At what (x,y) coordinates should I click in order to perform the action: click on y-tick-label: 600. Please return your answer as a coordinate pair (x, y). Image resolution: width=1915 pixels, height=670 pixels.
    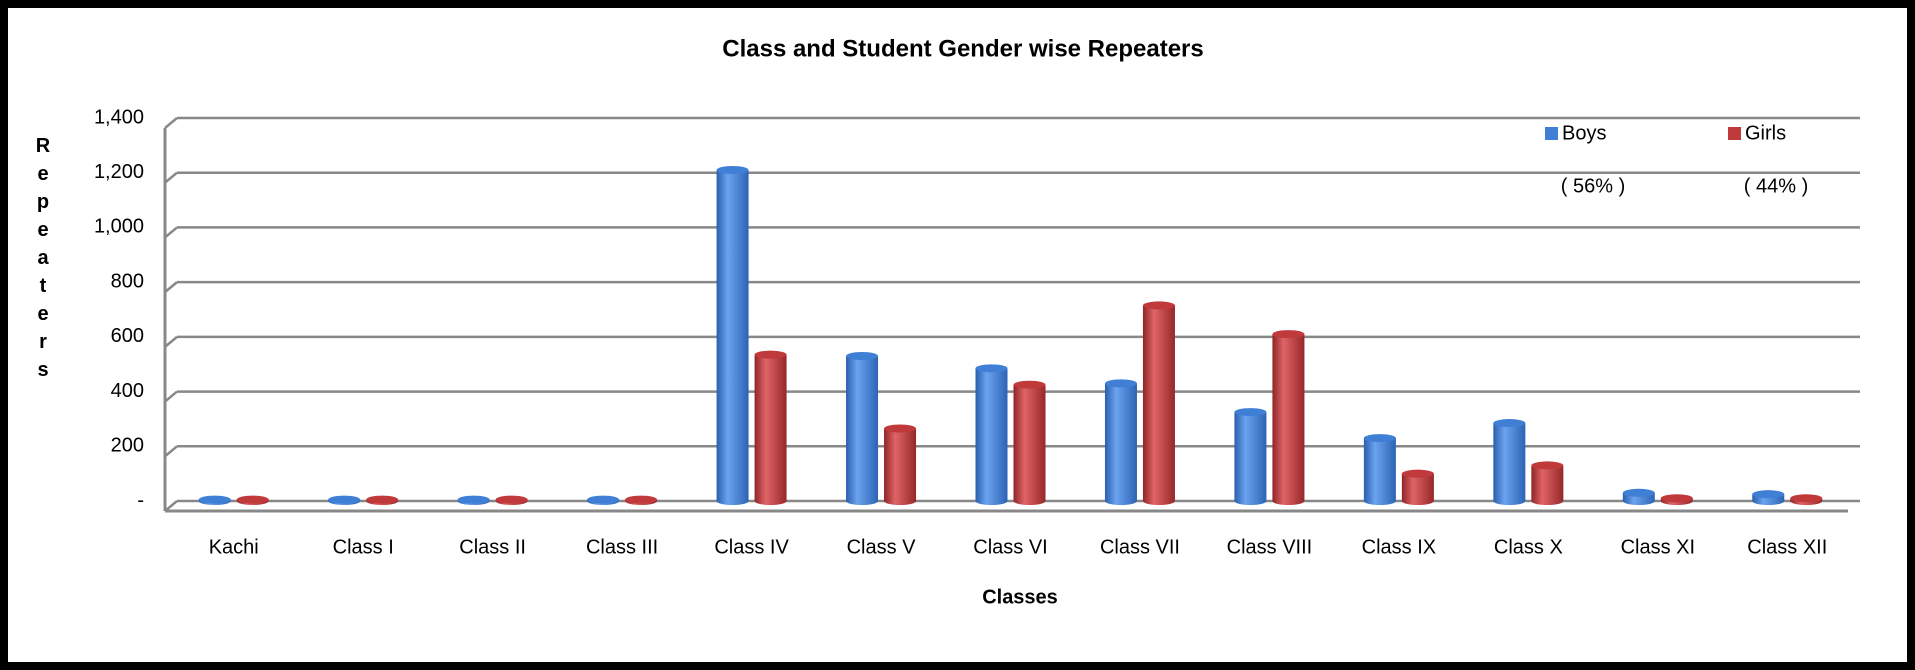
    Looking at the image, I should click on (127, 336).